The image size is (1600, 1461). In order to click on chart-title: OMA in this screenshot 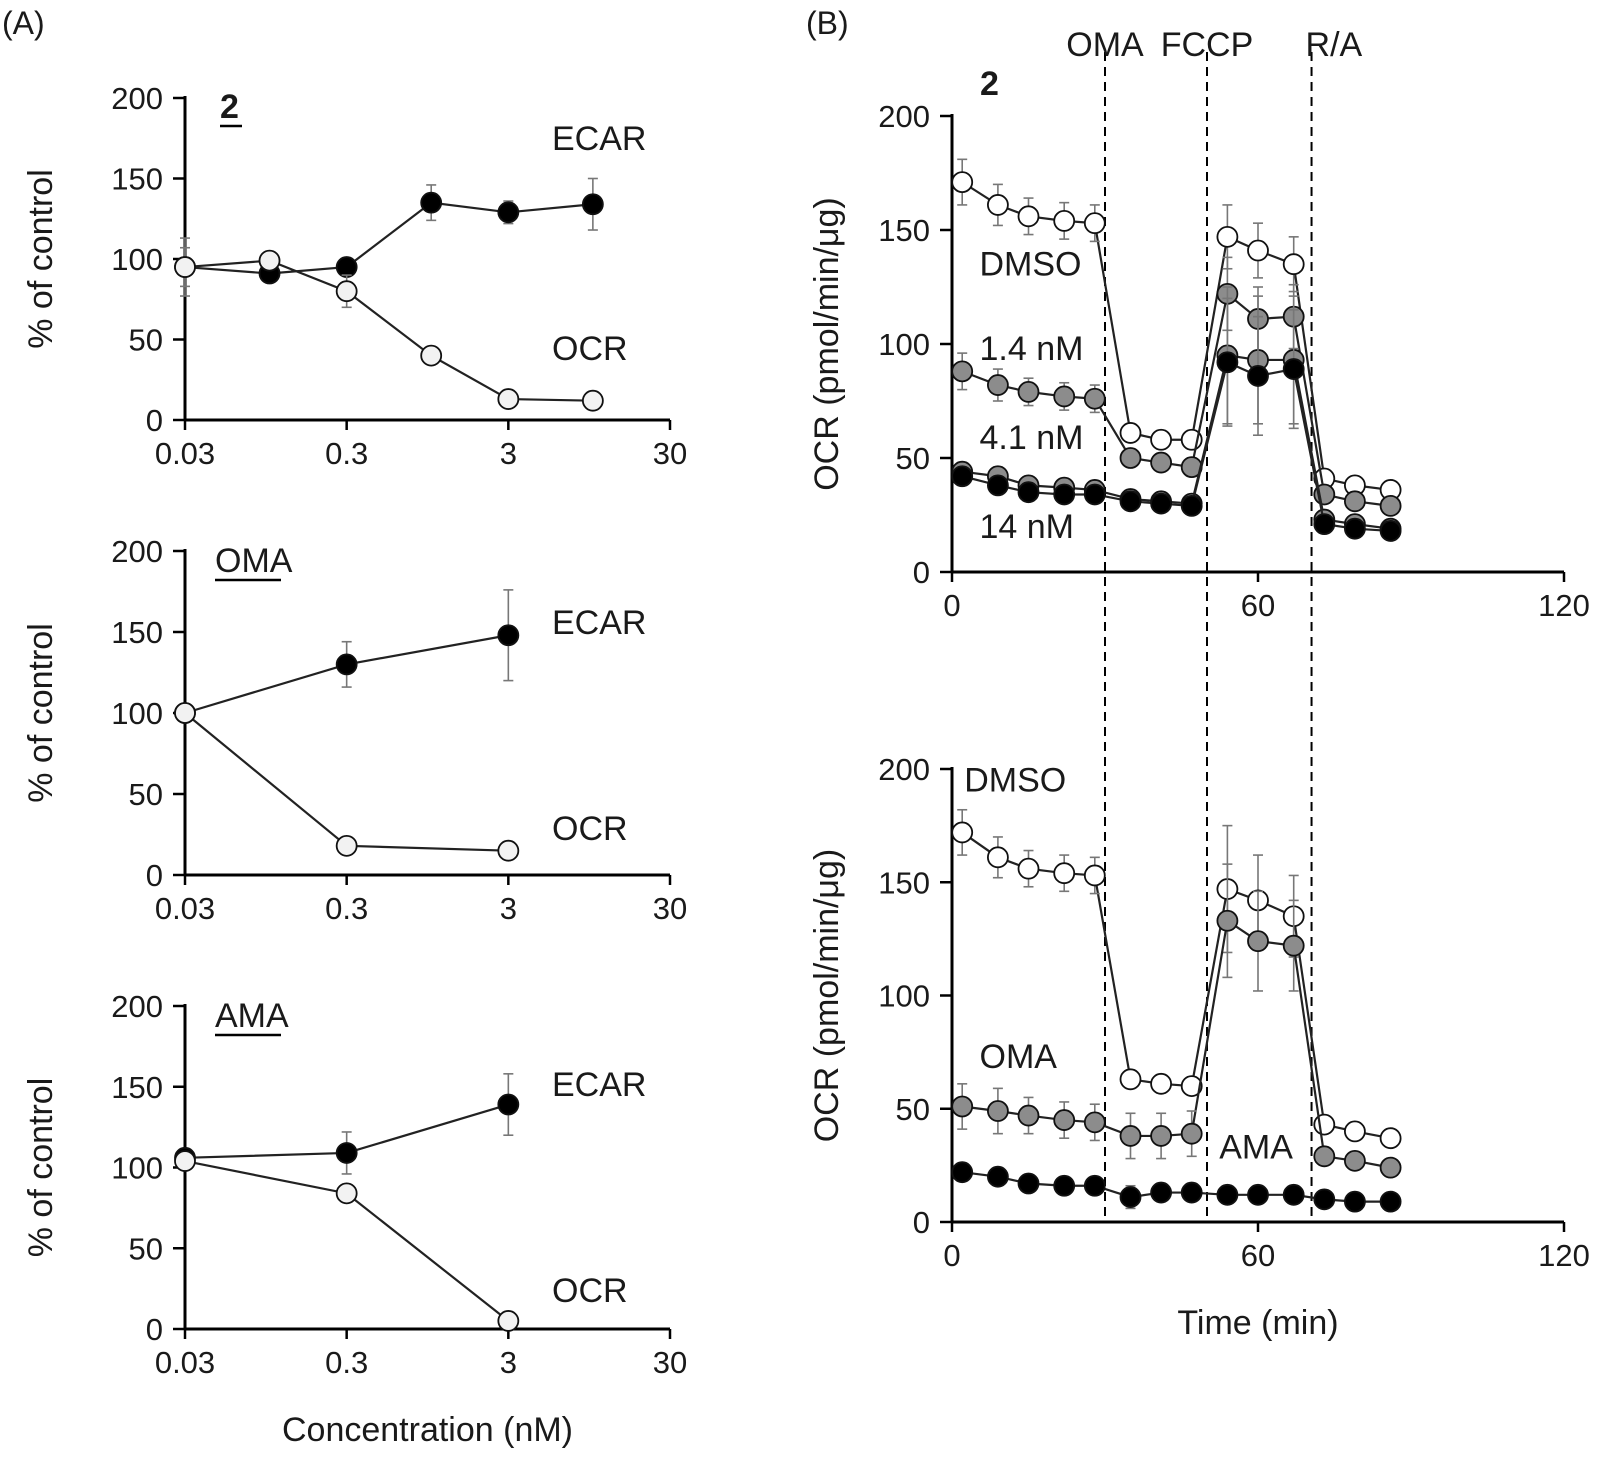, I will do `click(254, 561)`.